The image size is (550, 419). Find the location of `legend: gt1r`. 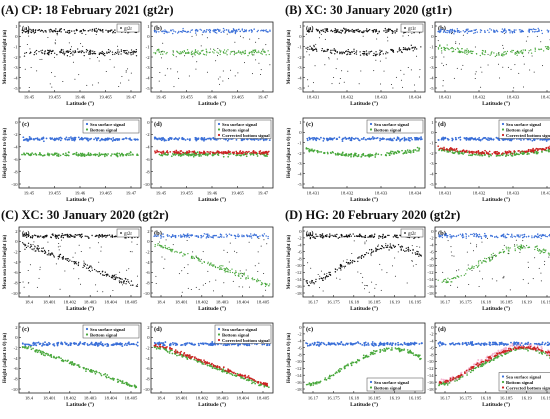

legend: gt1r is located at coordinates (412, 28).